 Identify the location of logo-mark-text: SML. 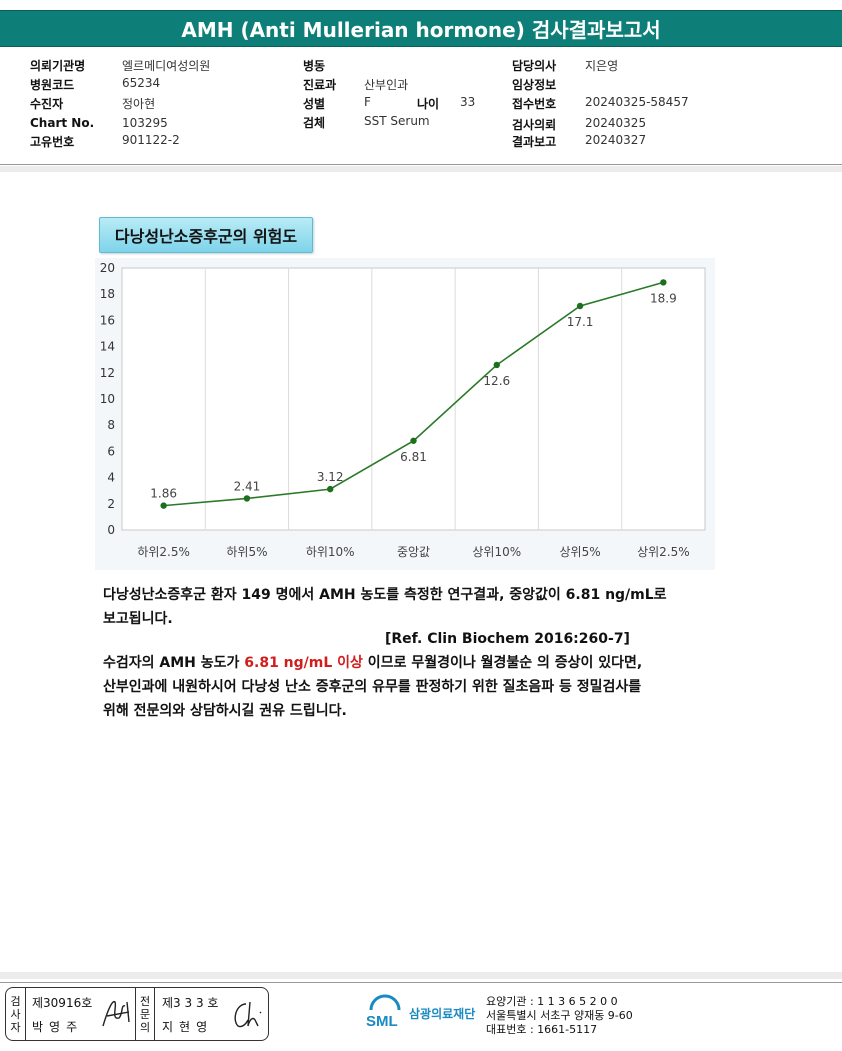
(382, 1021).